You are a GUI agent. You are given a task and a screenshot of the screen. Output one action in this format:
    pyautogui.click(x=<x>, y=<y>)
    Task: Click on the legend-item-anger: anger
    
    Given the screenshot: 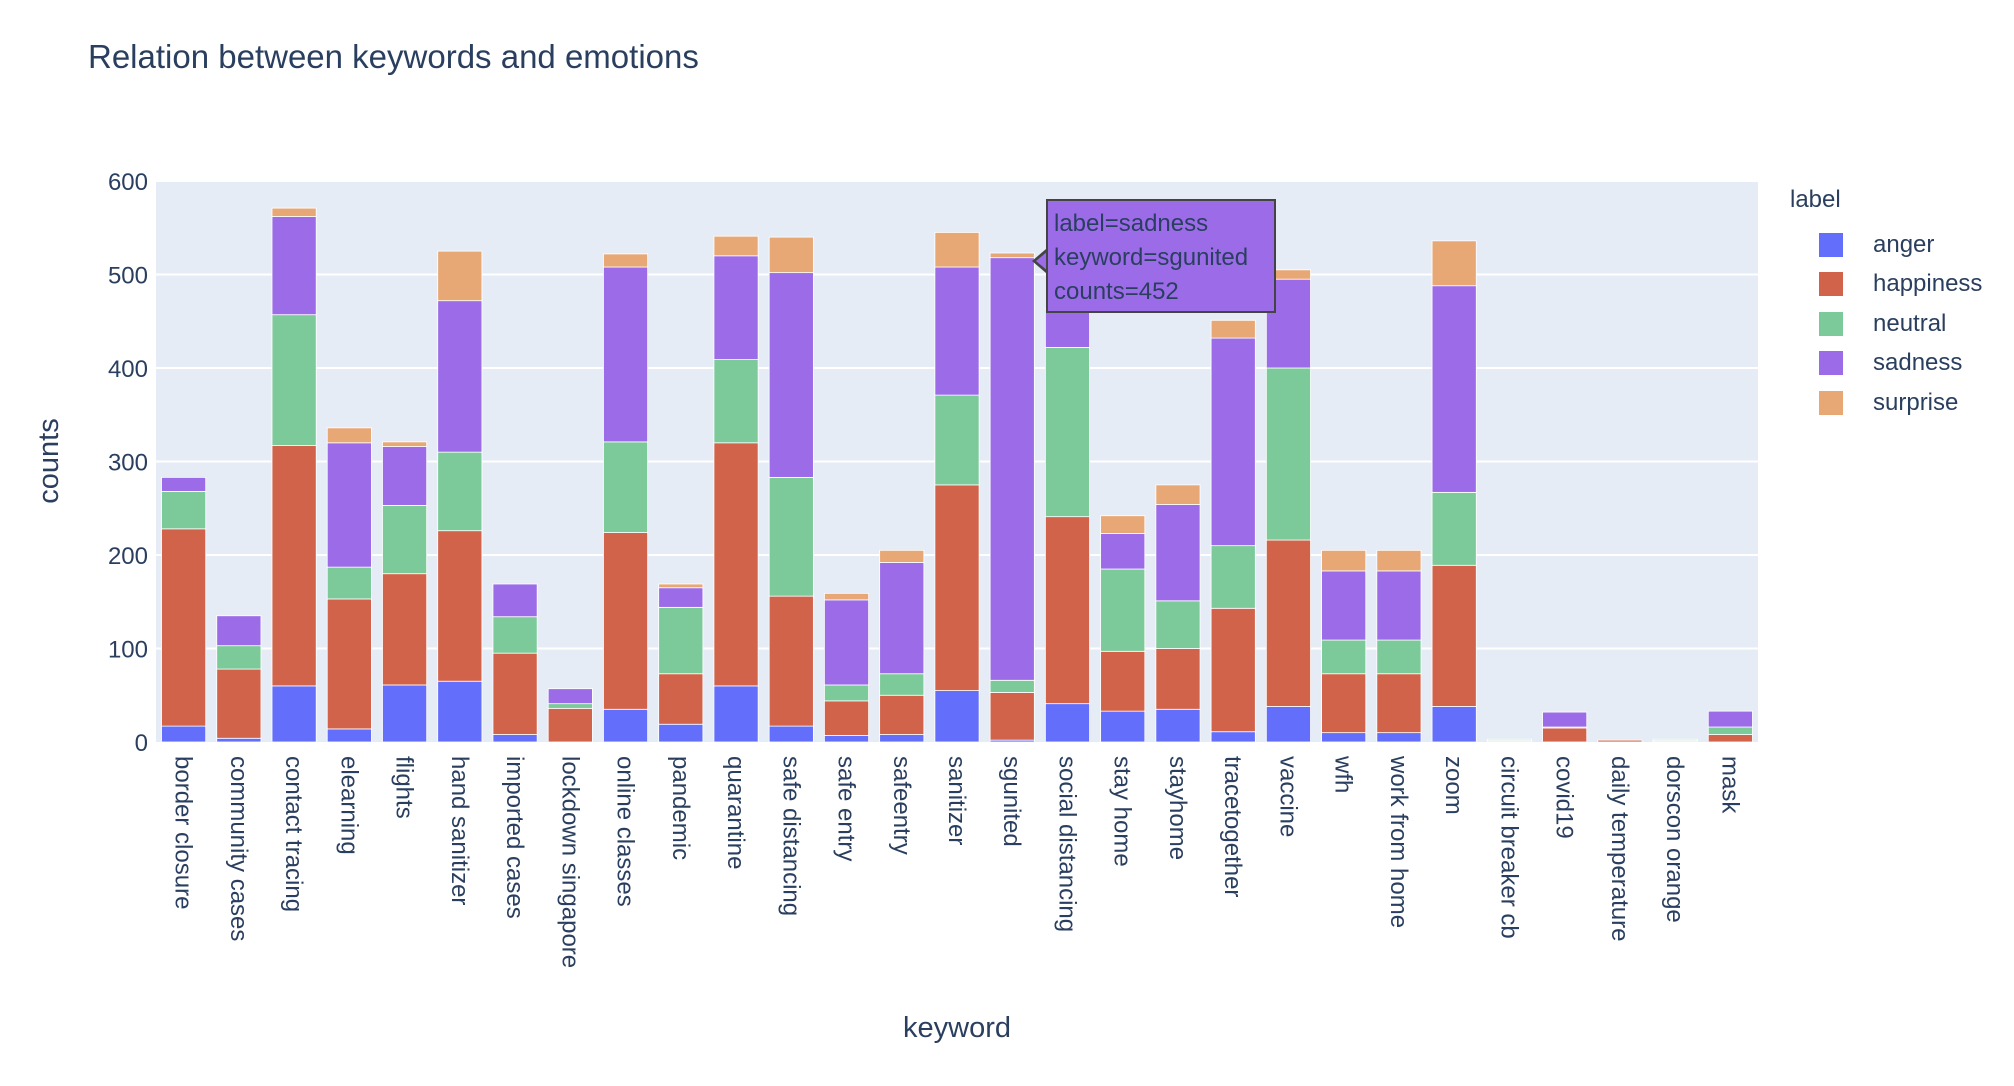 What is the action you would take?
    pyautogui.click(x=1896, y=245)
    